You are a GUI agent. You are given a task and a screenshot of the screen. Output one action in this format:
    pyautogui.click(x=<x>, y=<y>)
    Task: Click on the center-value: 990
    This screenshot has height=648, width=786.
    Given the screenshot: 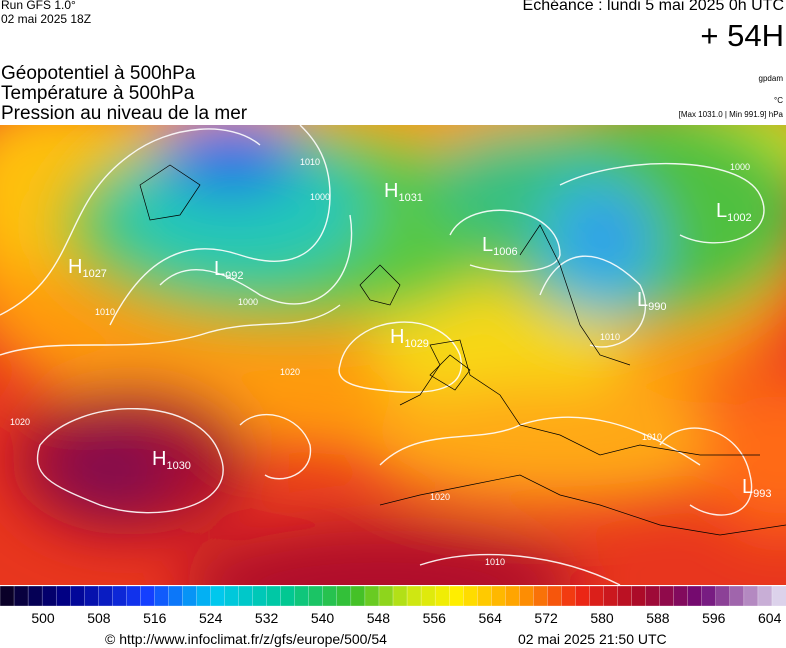 What is the action you would take?
    pyautogui.click(x=657, y=307)
    